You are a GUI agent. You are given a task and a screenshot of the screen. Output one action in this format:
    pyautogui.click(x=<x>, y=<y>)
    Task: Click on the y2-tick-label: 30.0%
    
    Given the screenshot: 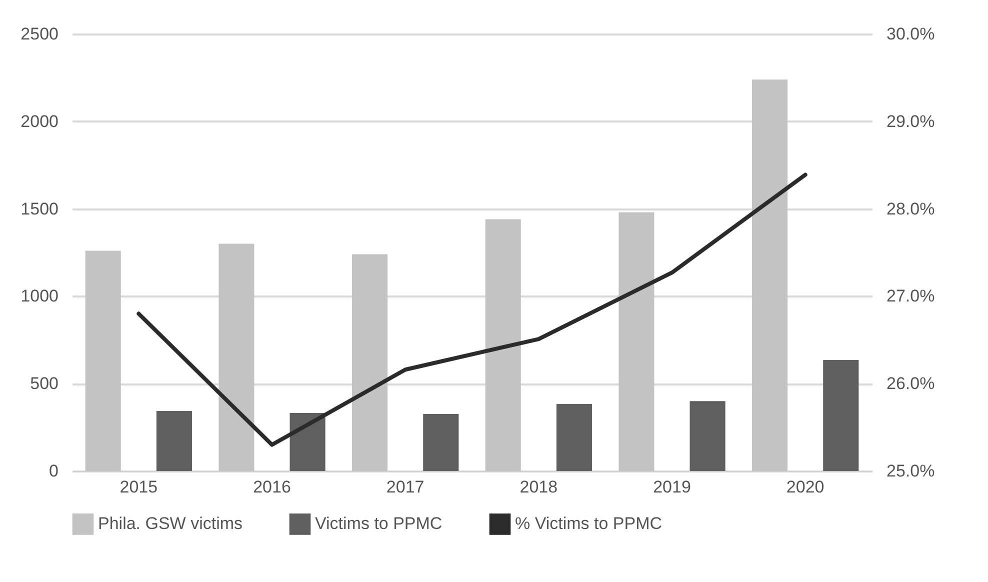 What is the action you would take?
    pyautogui.click(x=910, y=34)
    